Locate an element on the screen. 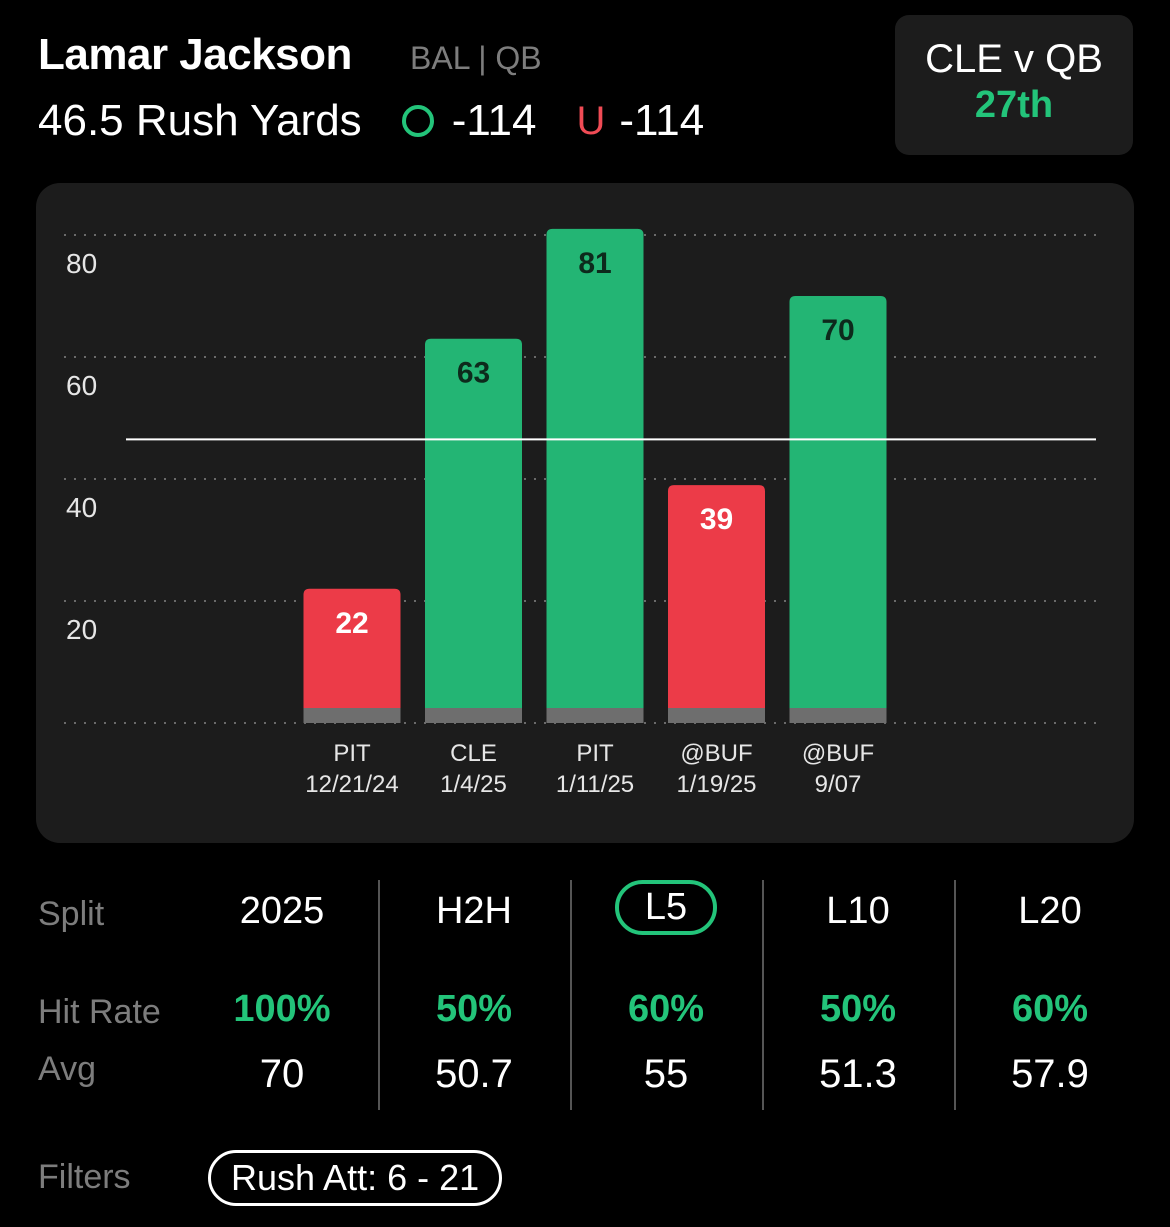 The image size is (1170, 1227). hit-rate-value: 100% is located at coordinates (282, 1009).